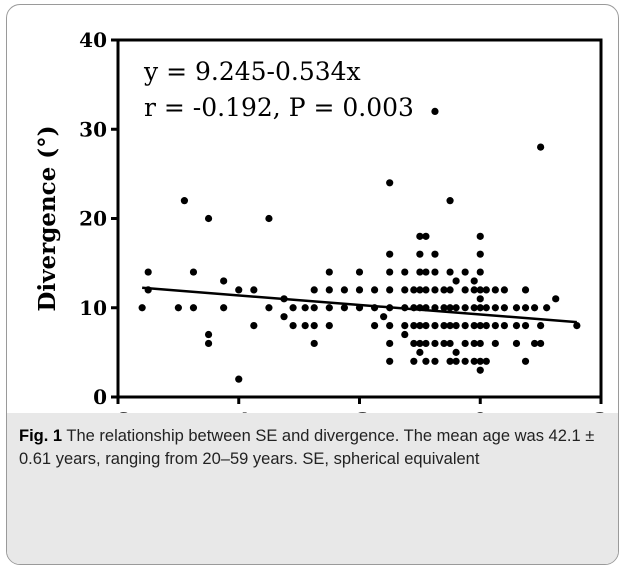 Image resolution: width=627 pixels, height=571 pixels. Describe the element at coordinates (601, 410) in the screenshot. I see `x-tick-label: 2` at that location.